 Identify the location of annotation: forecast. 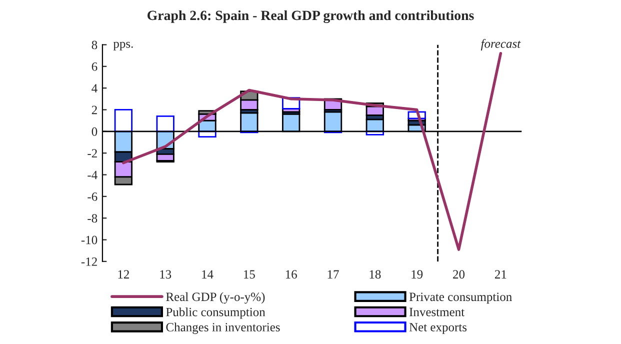
(500, 44).